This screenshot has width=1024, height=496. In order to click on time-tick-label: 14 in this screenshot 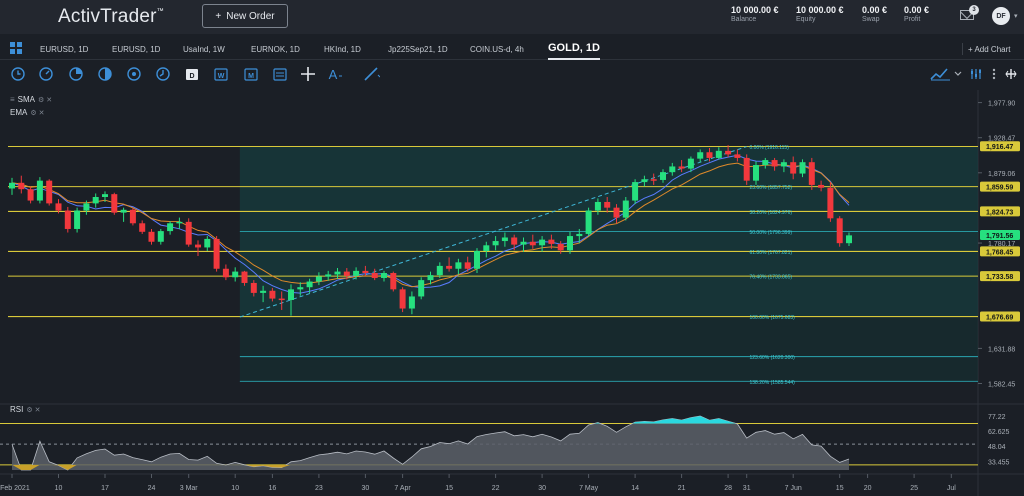, I will do `click(635, 488)`.